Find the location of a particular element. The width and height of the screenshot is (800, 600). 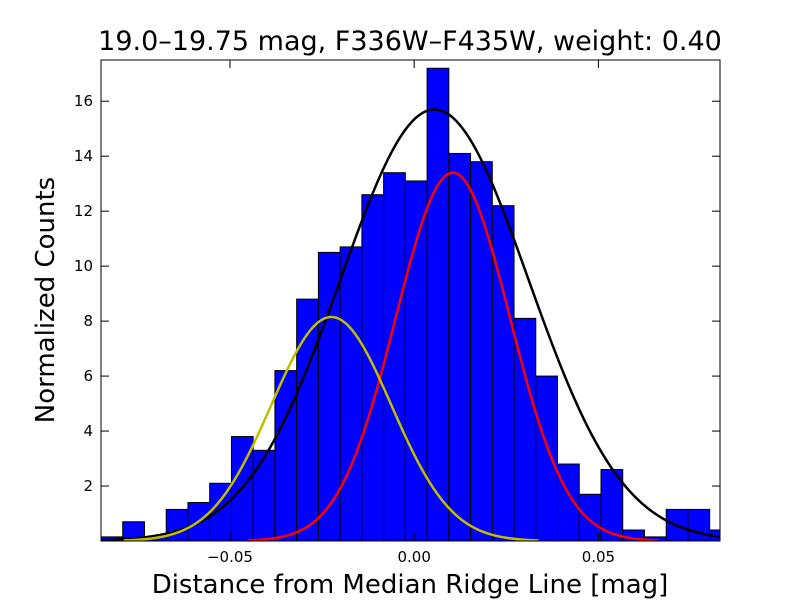

y-tick-label: 10 is located at coordinates (83, 266).